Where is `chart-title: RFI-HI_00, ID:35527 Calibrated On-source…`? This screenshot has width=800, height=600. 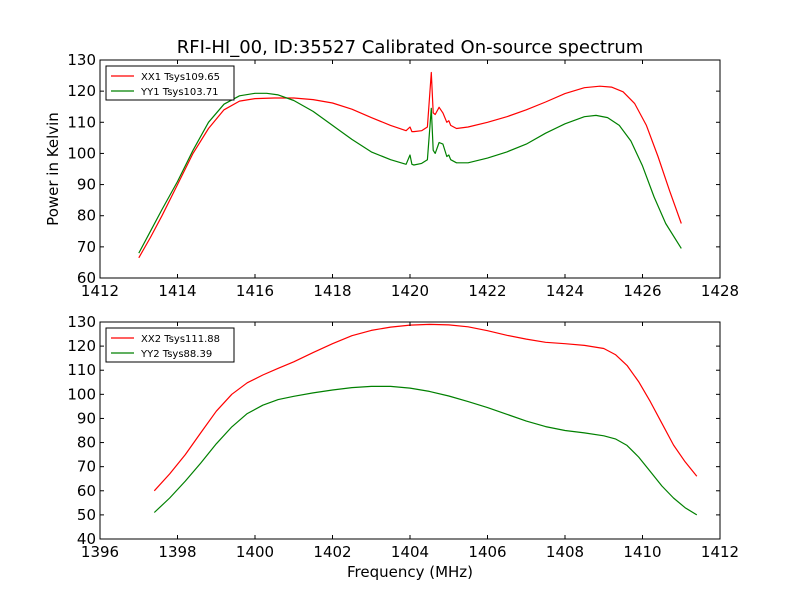
chart-title: RFI-HI_00, ID:35527 Calibrated On-source… is located at coordinates (410, 47).